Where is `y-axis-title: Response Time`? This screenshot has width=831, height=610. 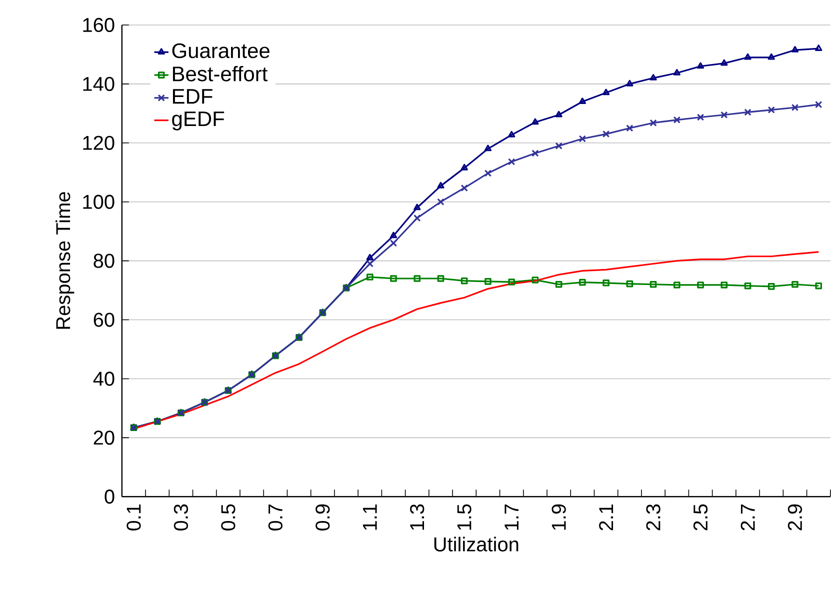 y-axis-title: Response Time is located at coordinates (65, 260).